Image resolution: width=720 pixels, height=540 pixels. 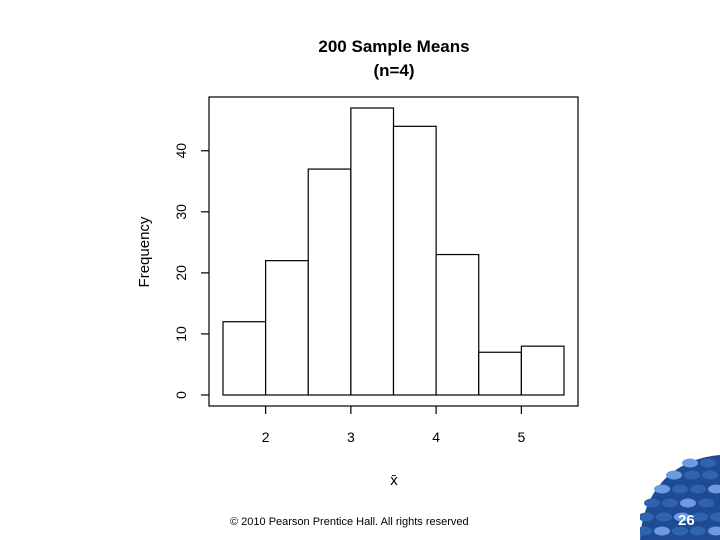 What do you see at coordinates (393, 70) in the screenshot?
I see `chart-subtitle: (n=4)` at bounding box center [393, 70].